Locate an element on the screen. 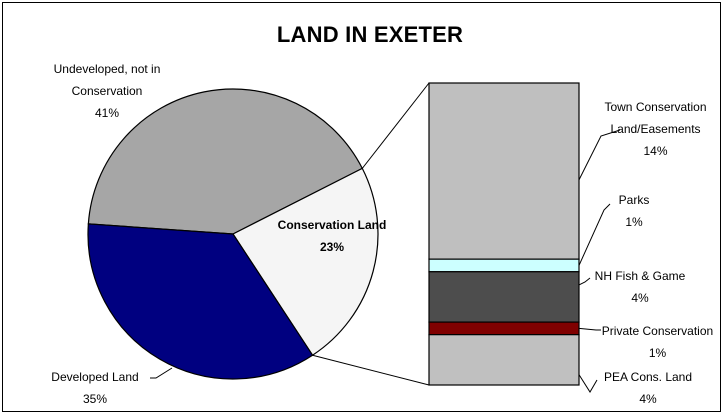 The image size is (725, 415). pie-label-conservation-land: Conservation Land 23% is located at coordinates (332, 236).